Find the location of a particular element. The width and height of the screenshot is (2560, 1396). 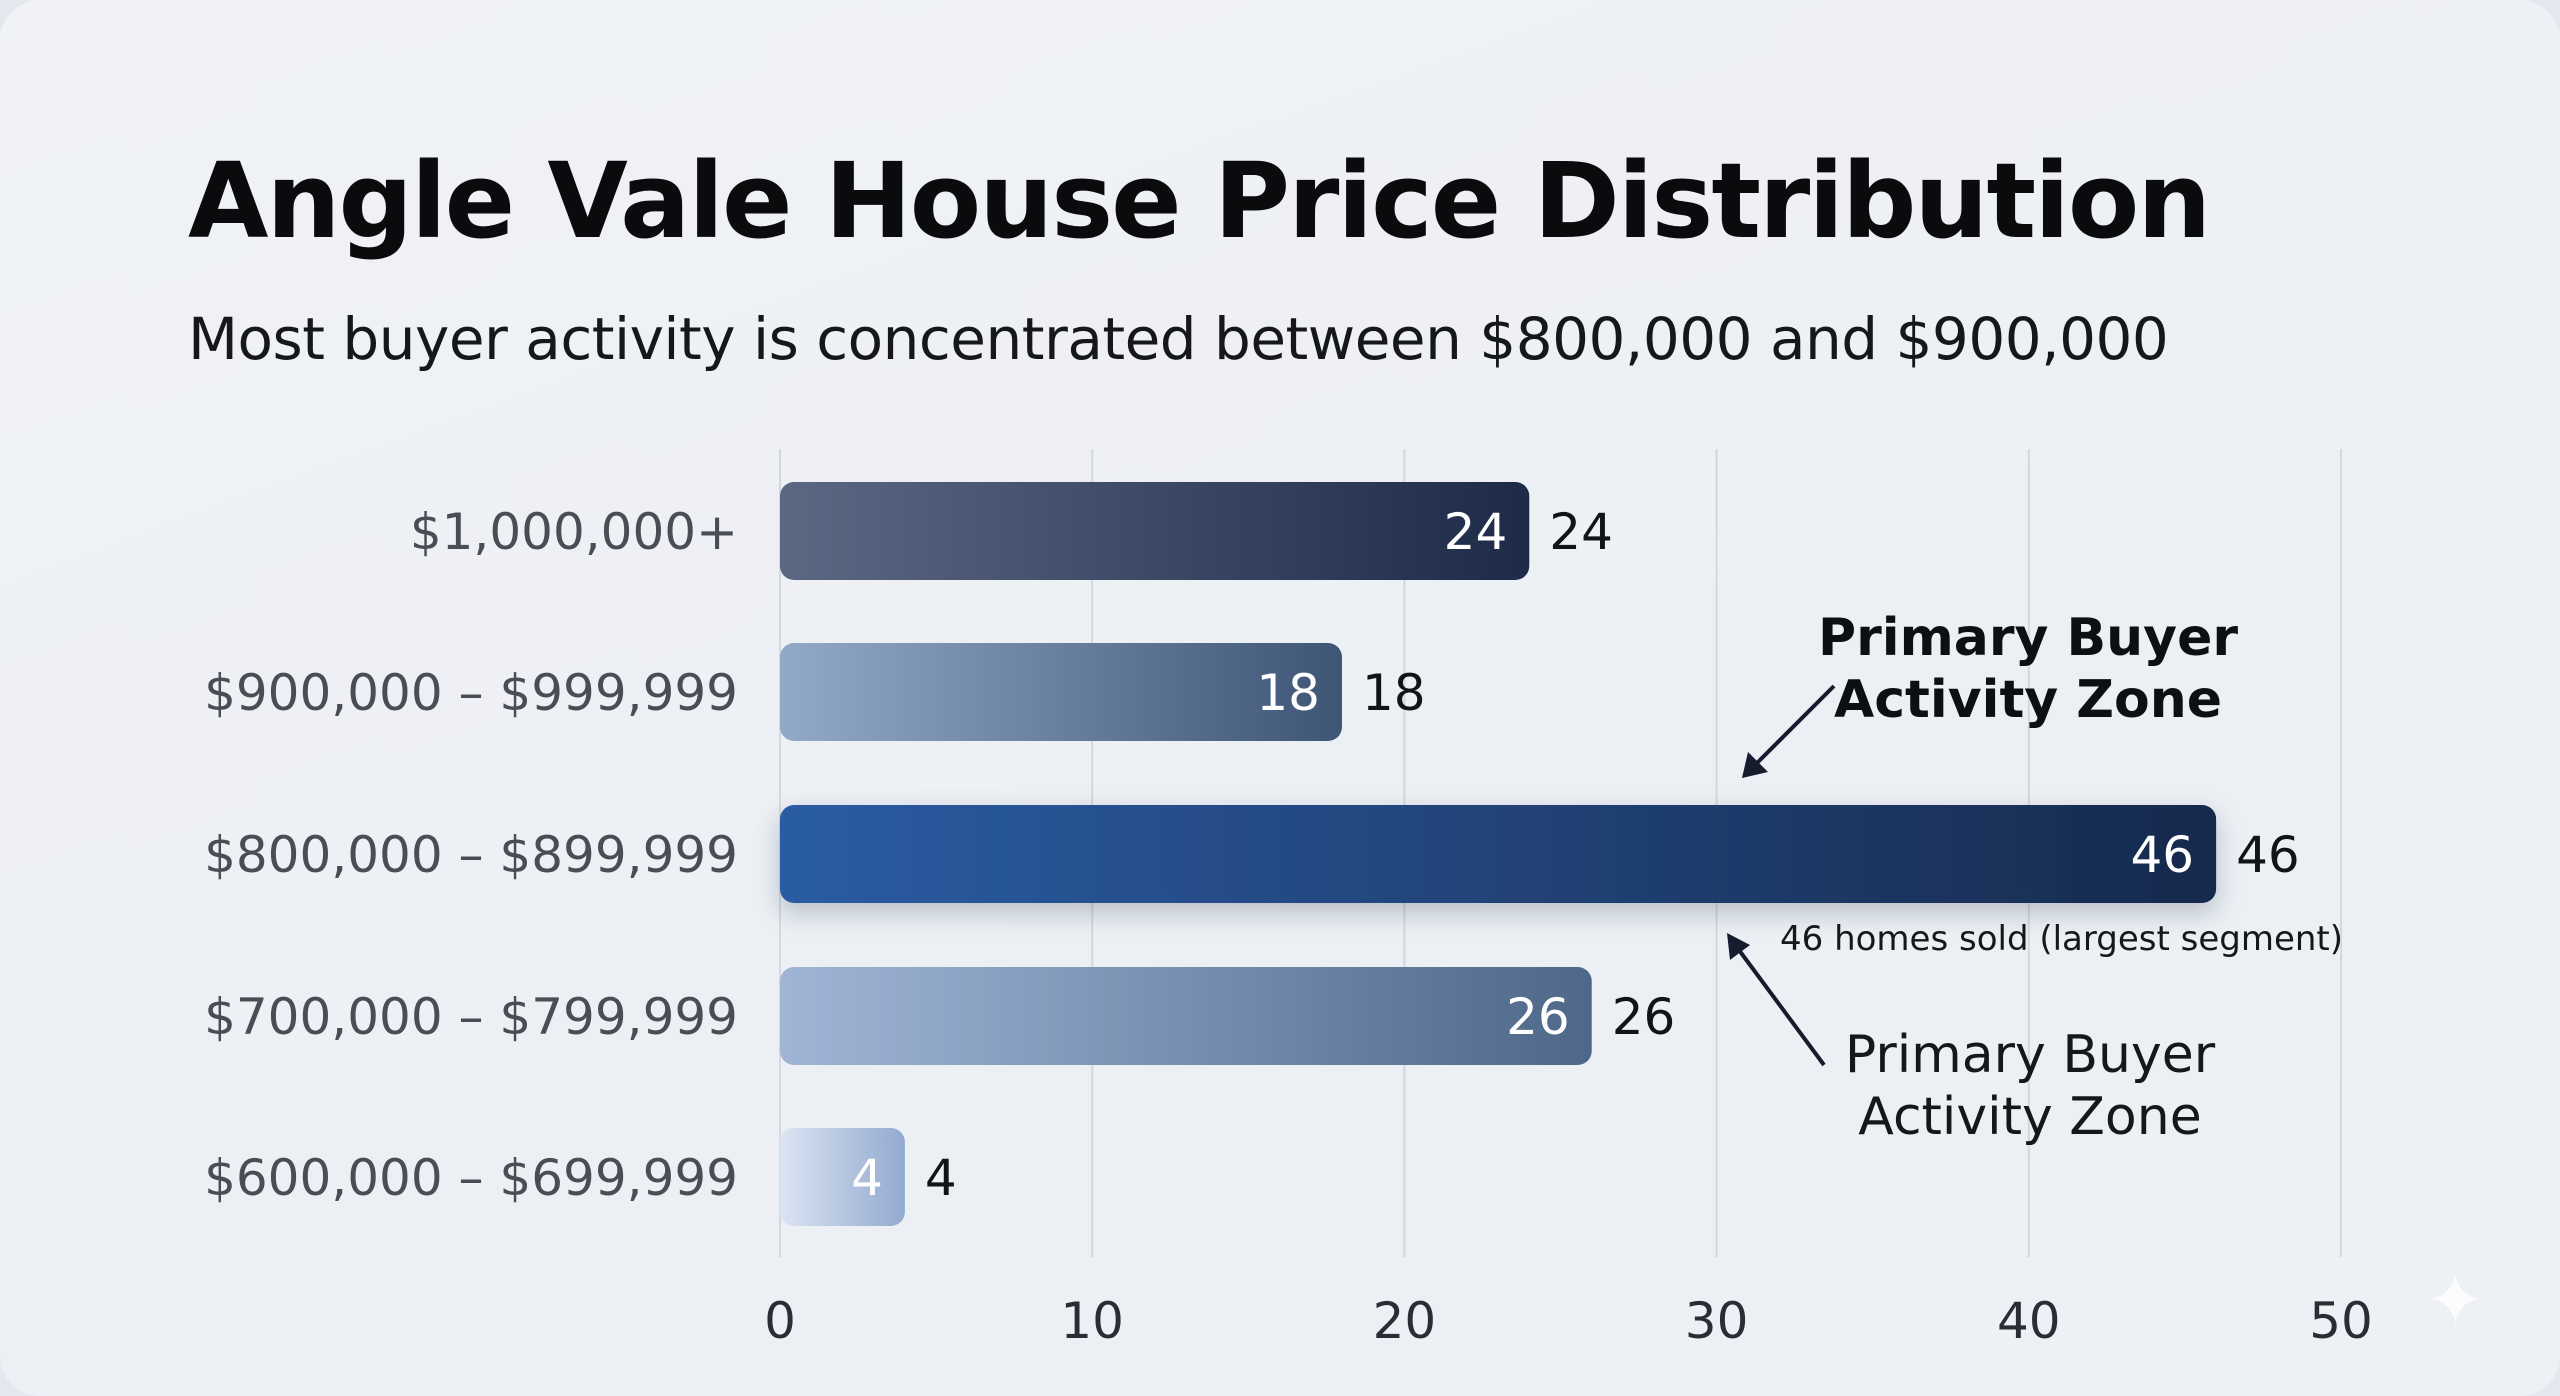

category-label: $900,000 – $999,999 is located at coordinates (471, 693).